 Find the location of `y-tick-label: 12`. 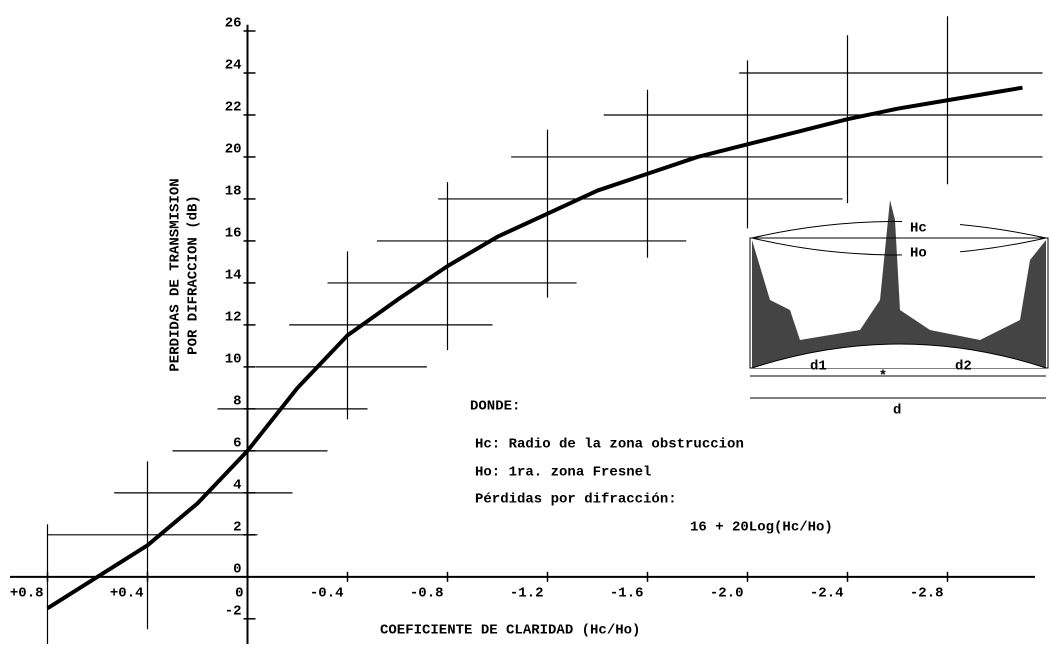

y-tick-label: 12 is located at coordinates (233, 318).